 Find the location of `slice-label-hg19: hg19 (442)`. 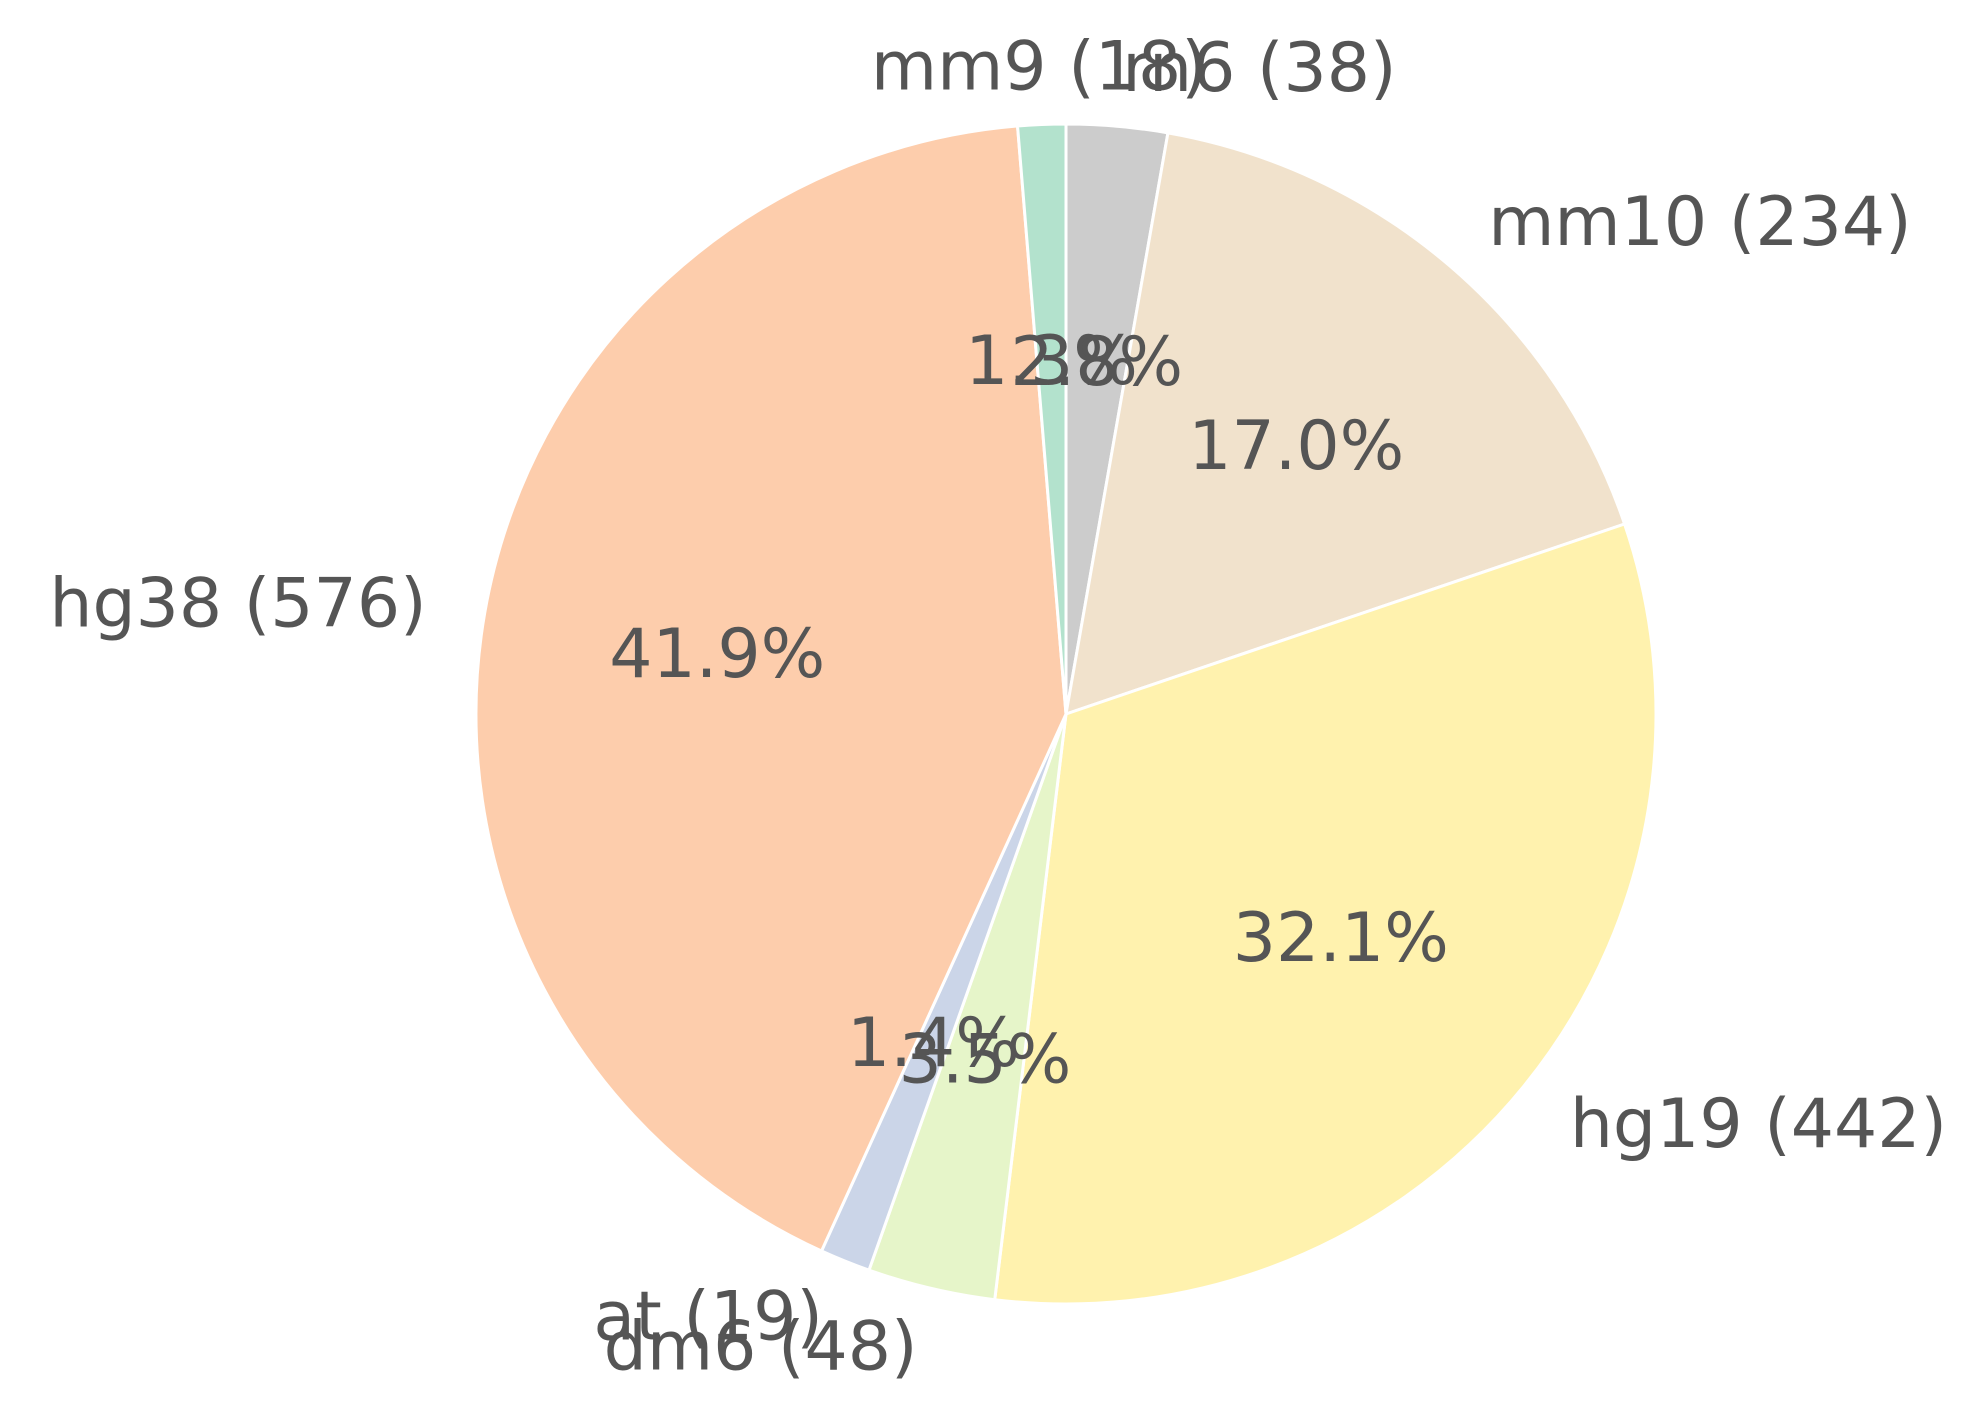

slice-label-hg19: hg19 (442) is located at coordinates (1758, 1124).